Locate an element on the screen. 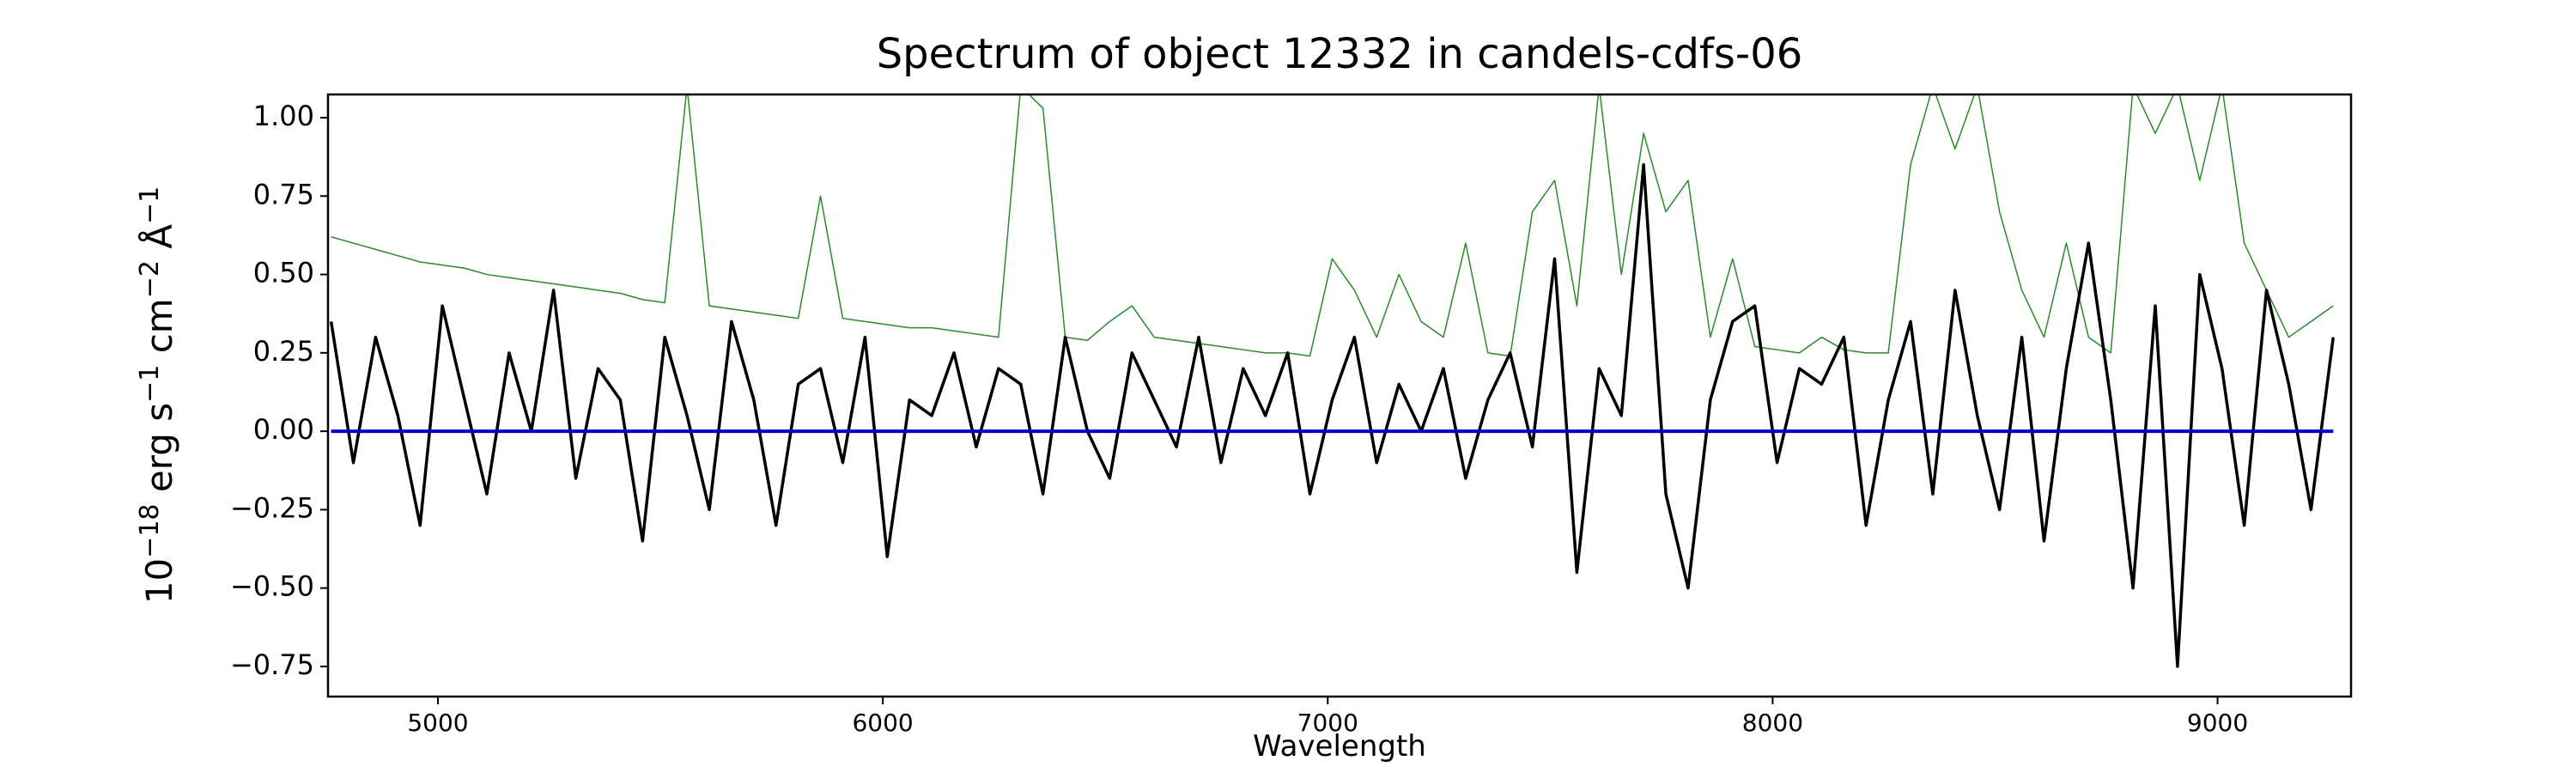 This screenshot has height=773, width=2576. y-label-sup: −18 is located at coordinates (150, 531).